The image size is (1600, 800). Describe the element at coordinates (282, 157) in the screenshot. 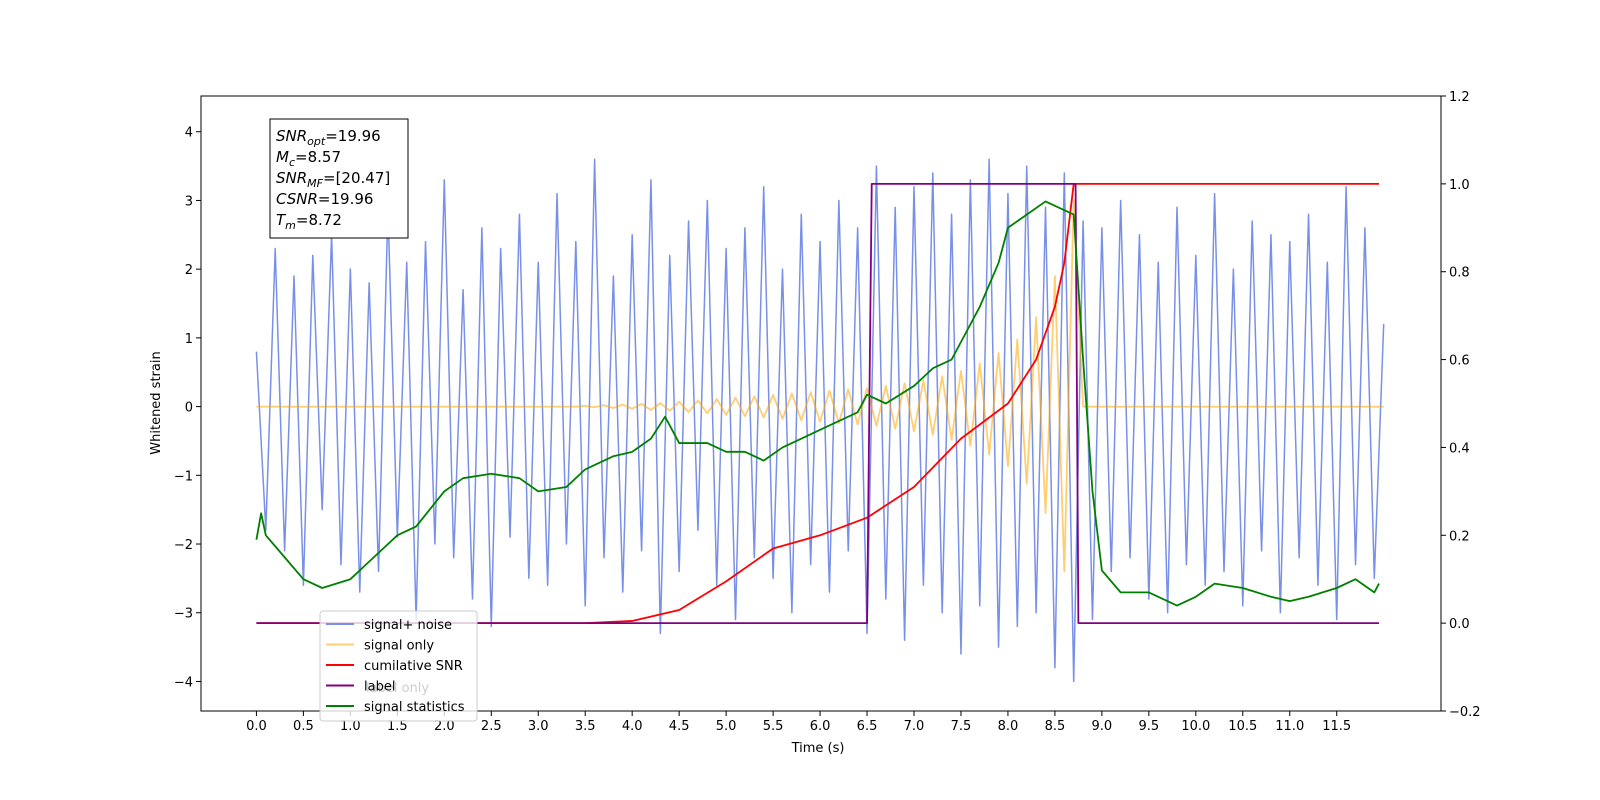

I see `annotation-symbol: M` at that location.